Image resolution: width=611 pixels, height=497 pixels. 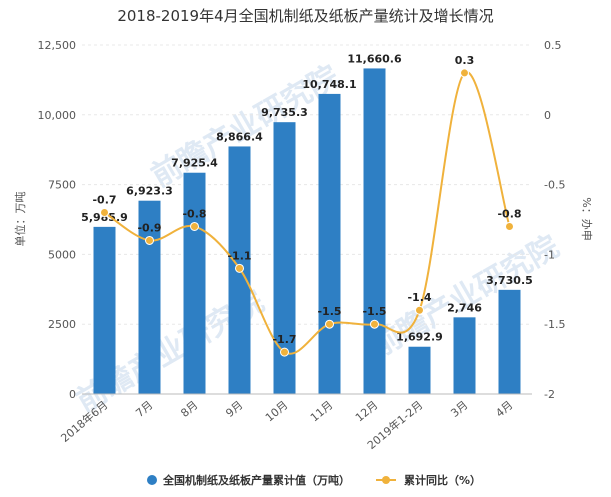 I want to click on bar-value-label: 2,746, so click(x=464, y=307).